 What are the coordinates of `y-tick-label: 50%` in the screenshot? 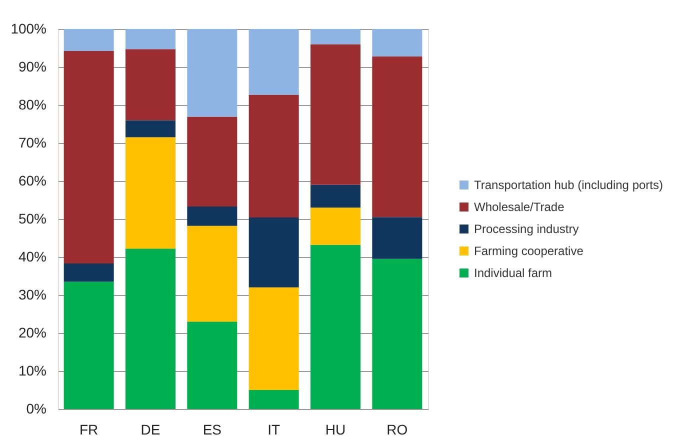 It's located at (32, 218).